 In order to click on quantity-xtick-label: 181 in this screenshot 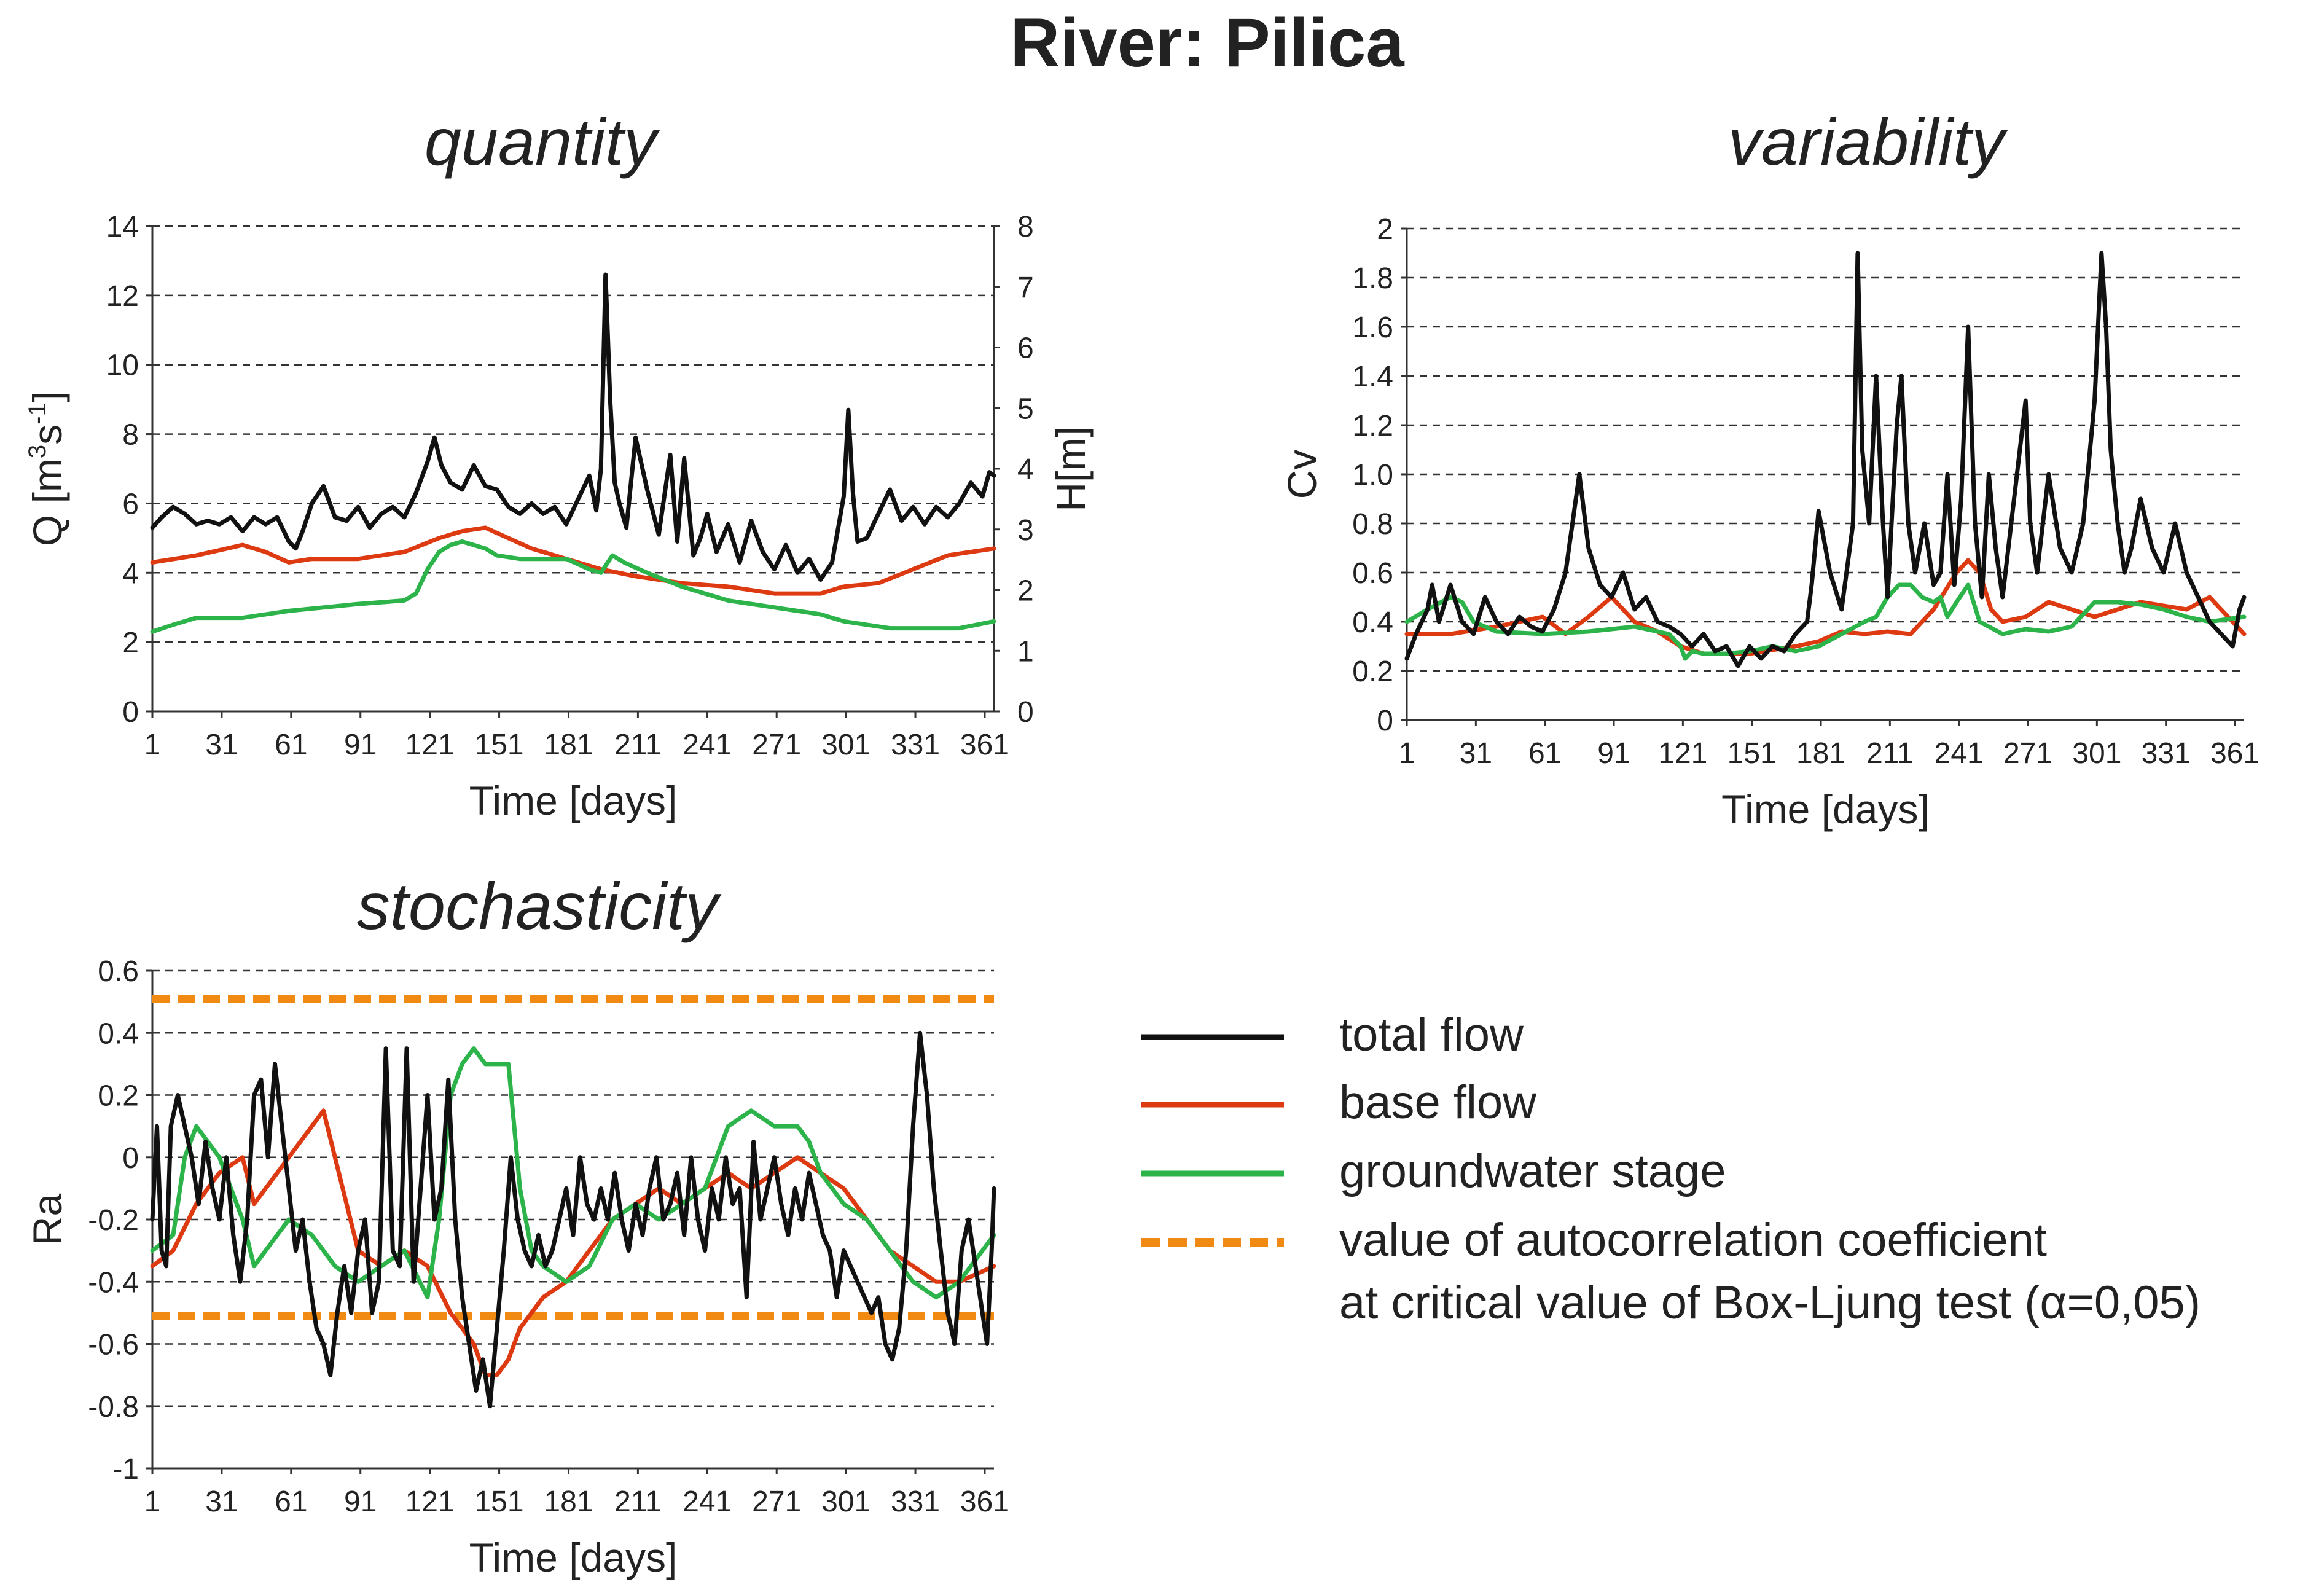, I will do `click(568, 745)`.